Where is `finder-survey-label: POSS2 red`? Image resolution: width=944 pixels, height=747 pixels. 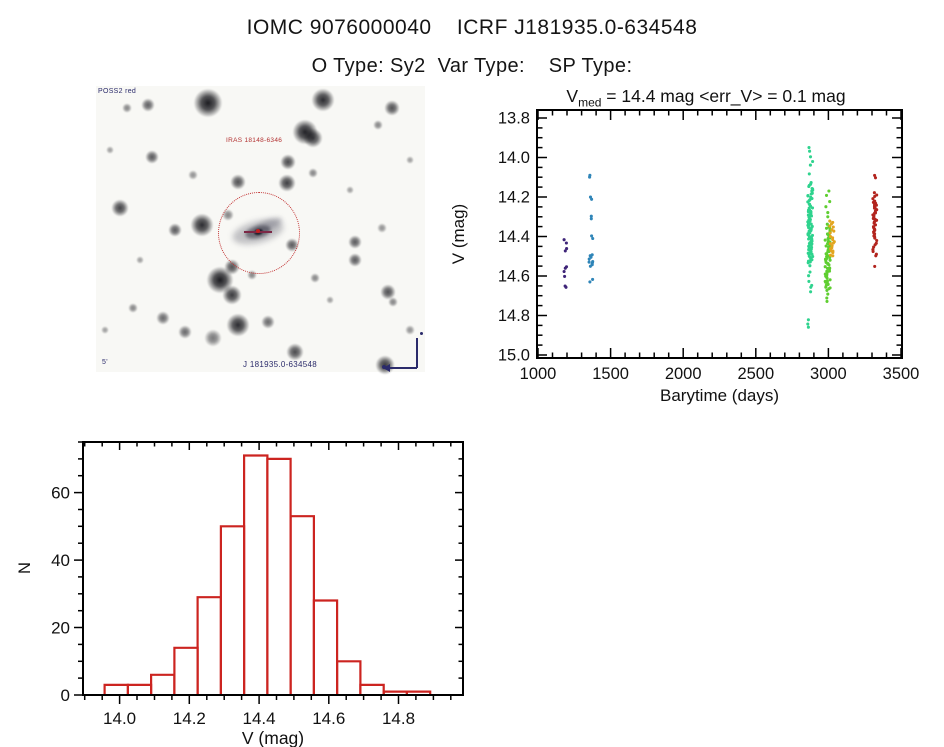
finder-survey-label: POSS2 red is located at coordinates (117, 91).